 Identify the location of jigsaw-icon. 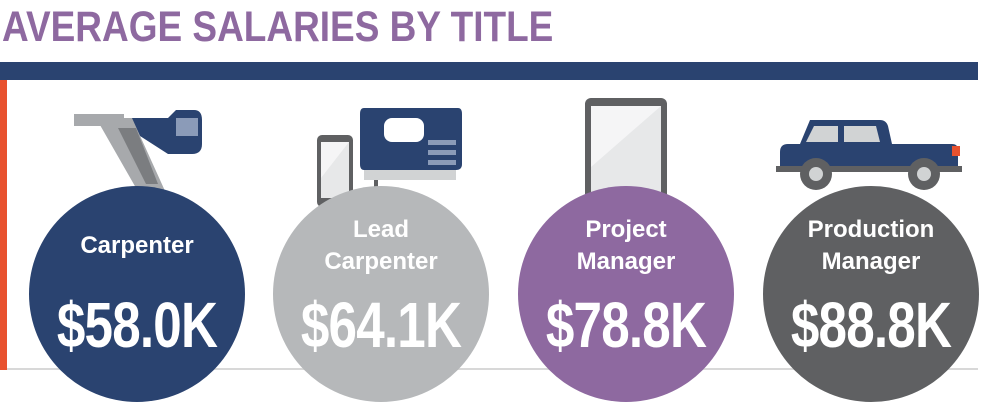
(411, 156).